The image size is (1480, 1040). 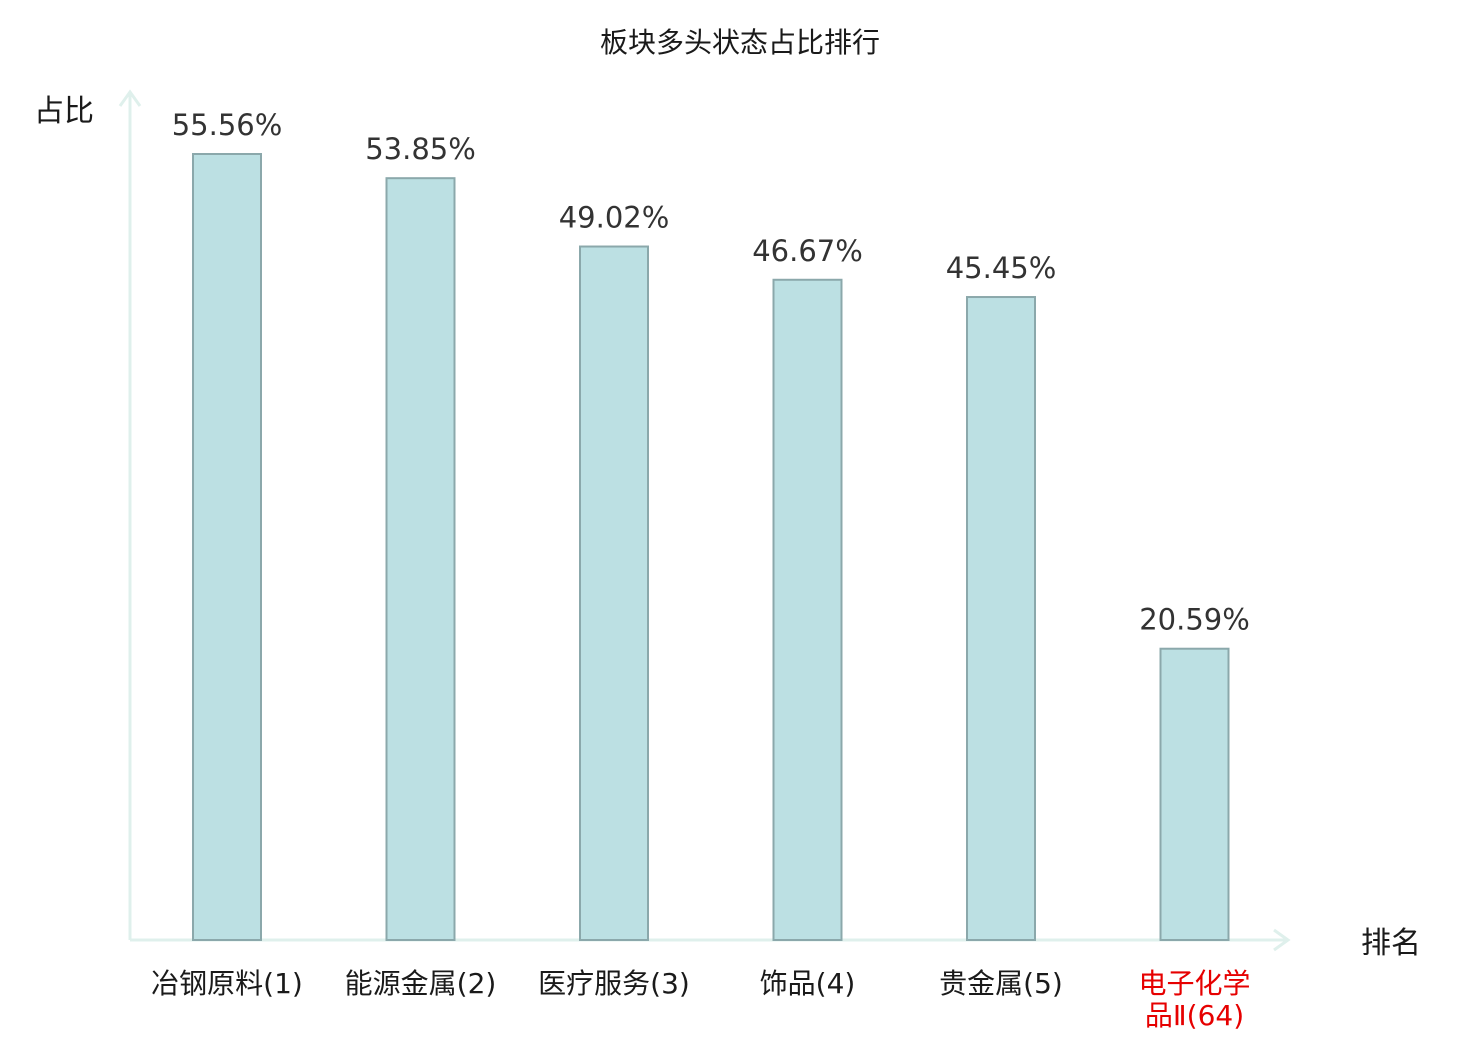 I want to click on x-axis-arrow, so click(x=1282, y=940).